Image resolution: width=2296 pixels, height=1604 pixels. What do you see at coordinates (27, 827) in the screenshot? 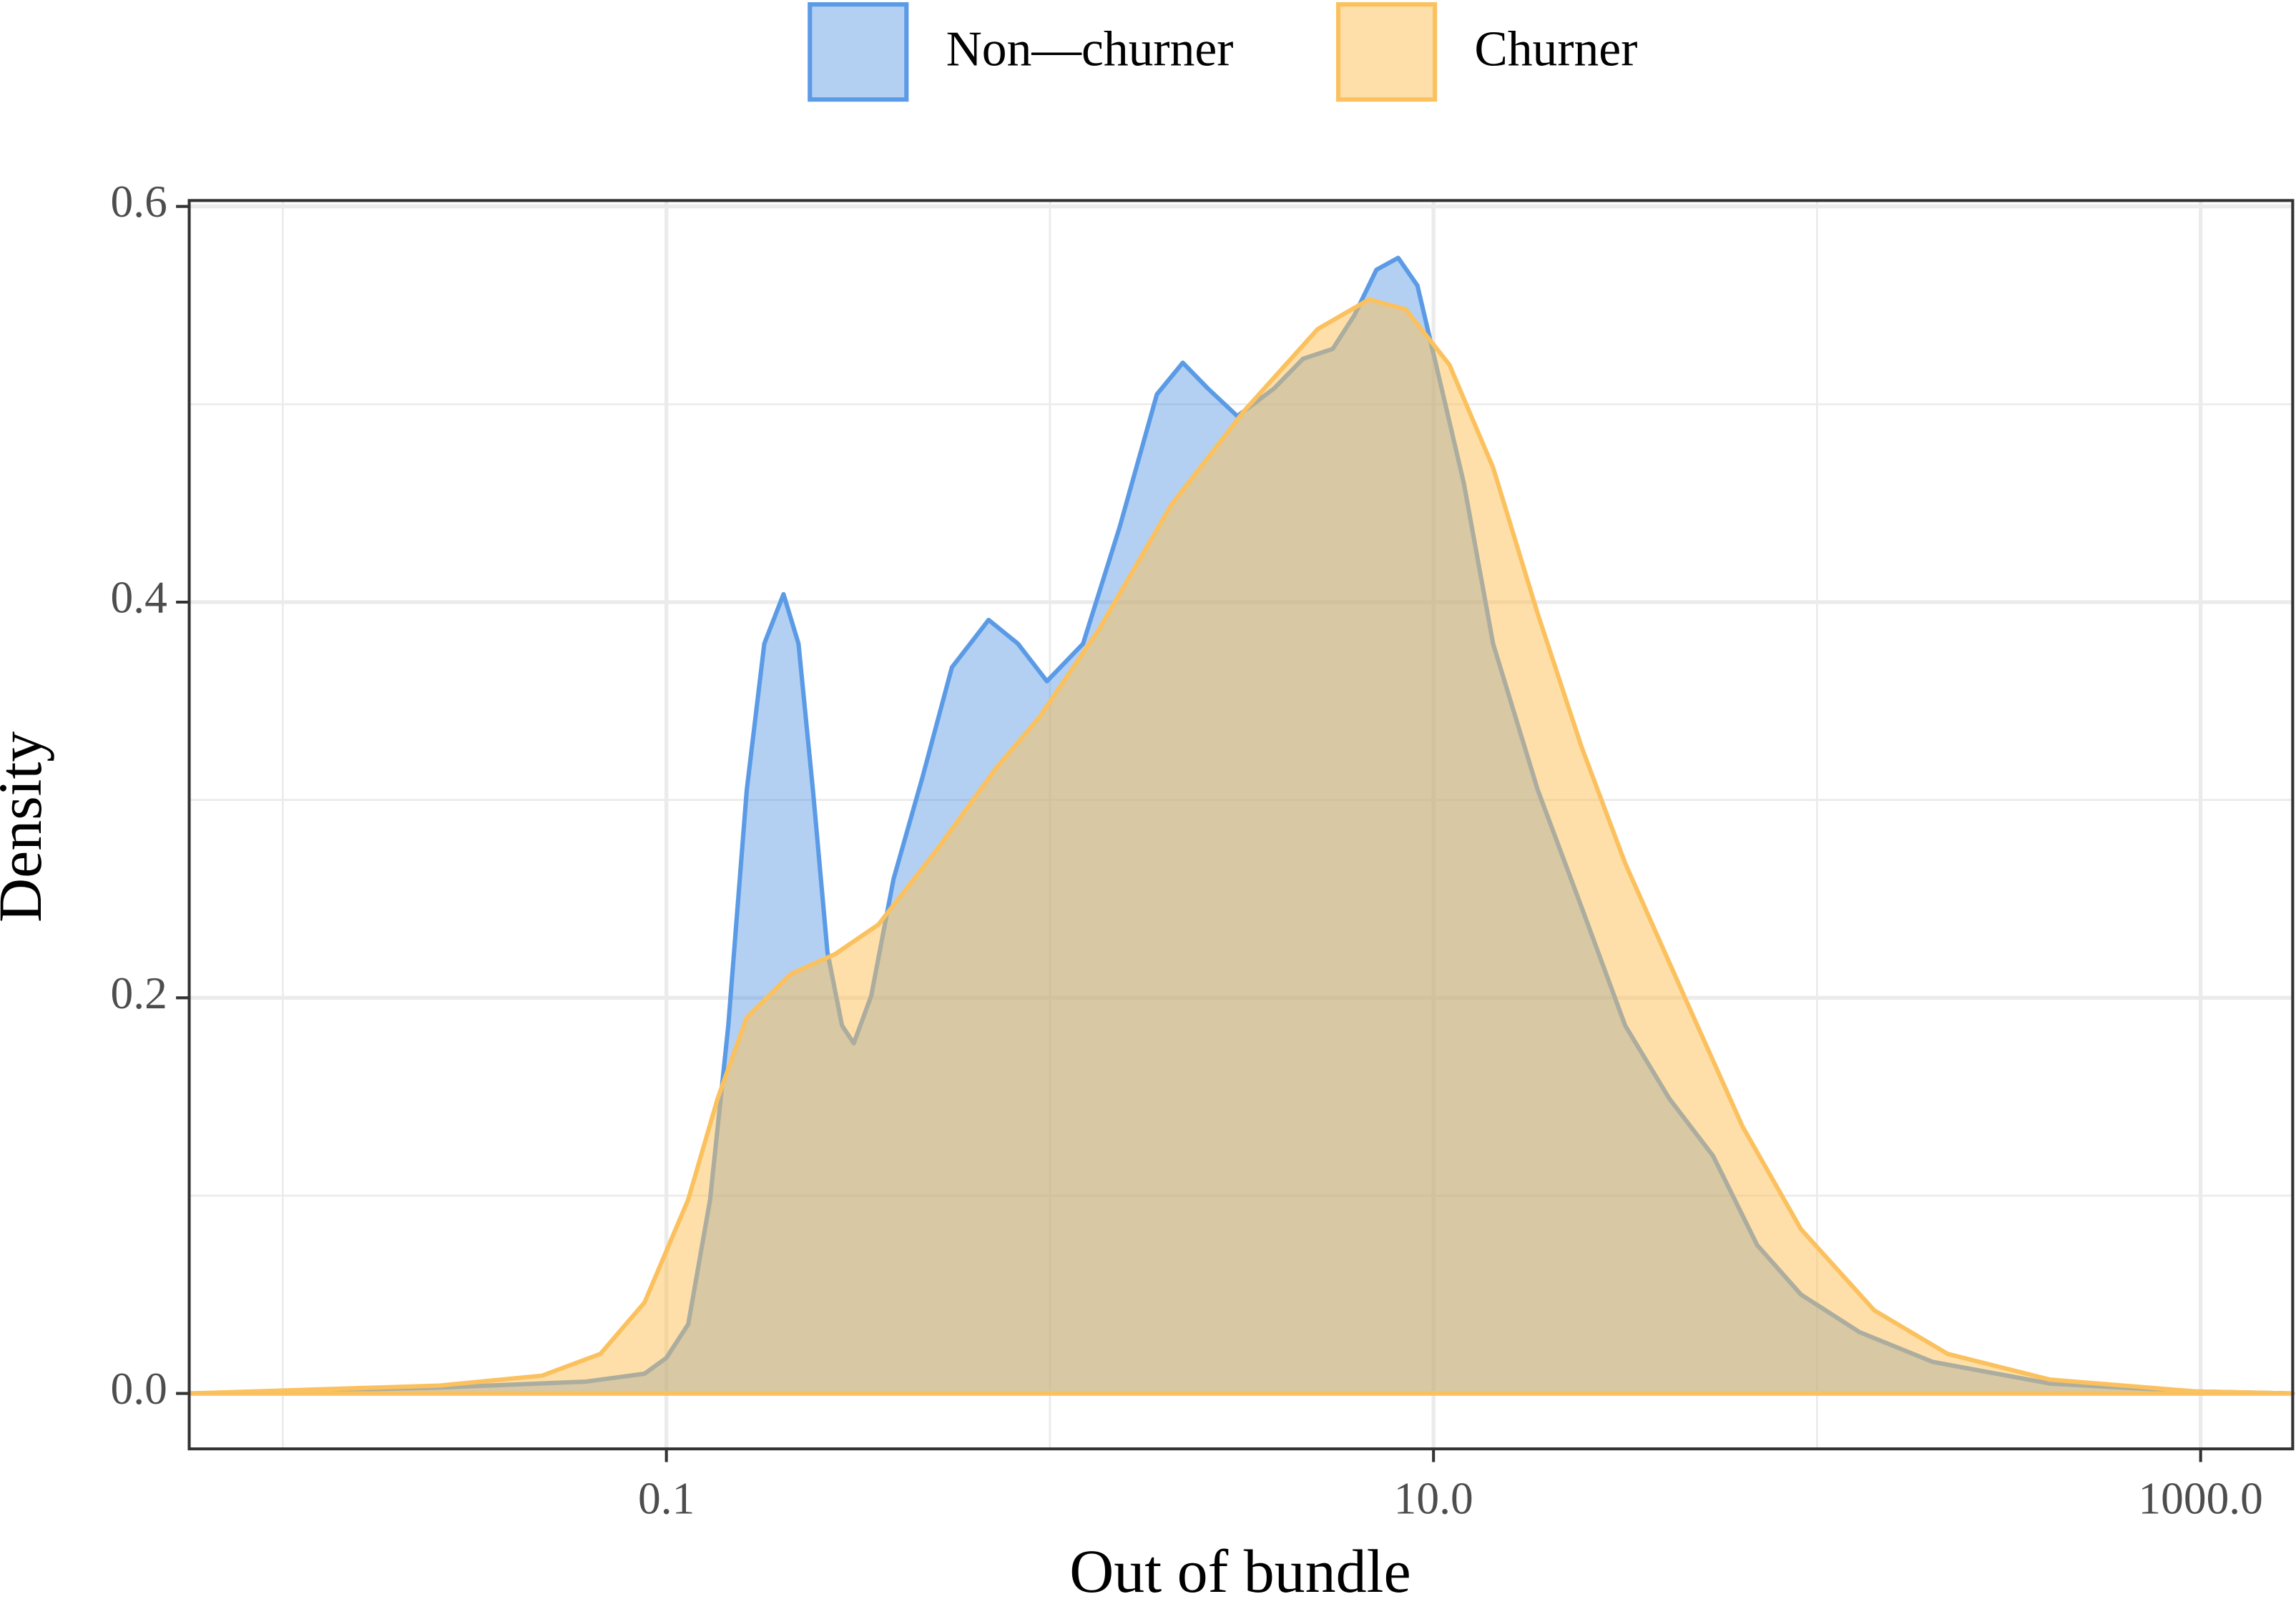
I see `y-axis-title: Density` at bounding box center [27, 827].